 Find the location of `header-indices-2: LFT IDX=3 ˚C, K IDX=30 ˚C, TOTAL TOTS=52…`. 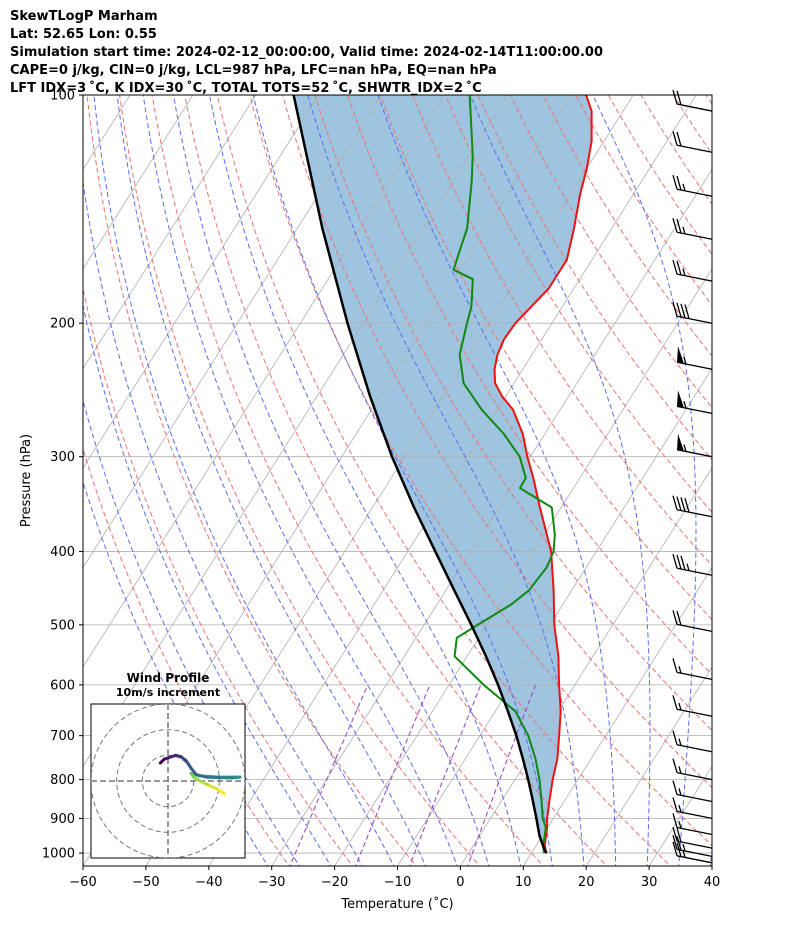

header-indices-2: LFT IDX=3 ˚C, K IDX=30 ˚C, TOTAL TOTS=52… is located at coordinates (246, 88).